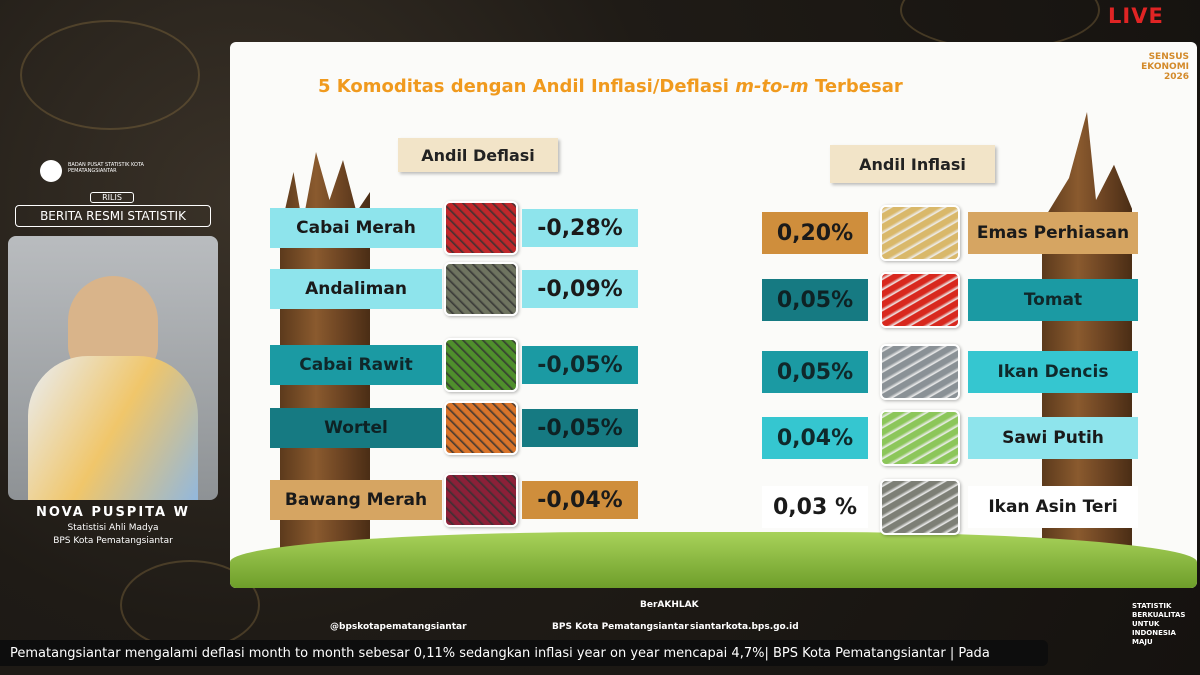 The image size is (1200, 675). Describe the element at coordinates (1053, 438) in the screenshot. I see `commodity-name: Sawi Putih` at that location.